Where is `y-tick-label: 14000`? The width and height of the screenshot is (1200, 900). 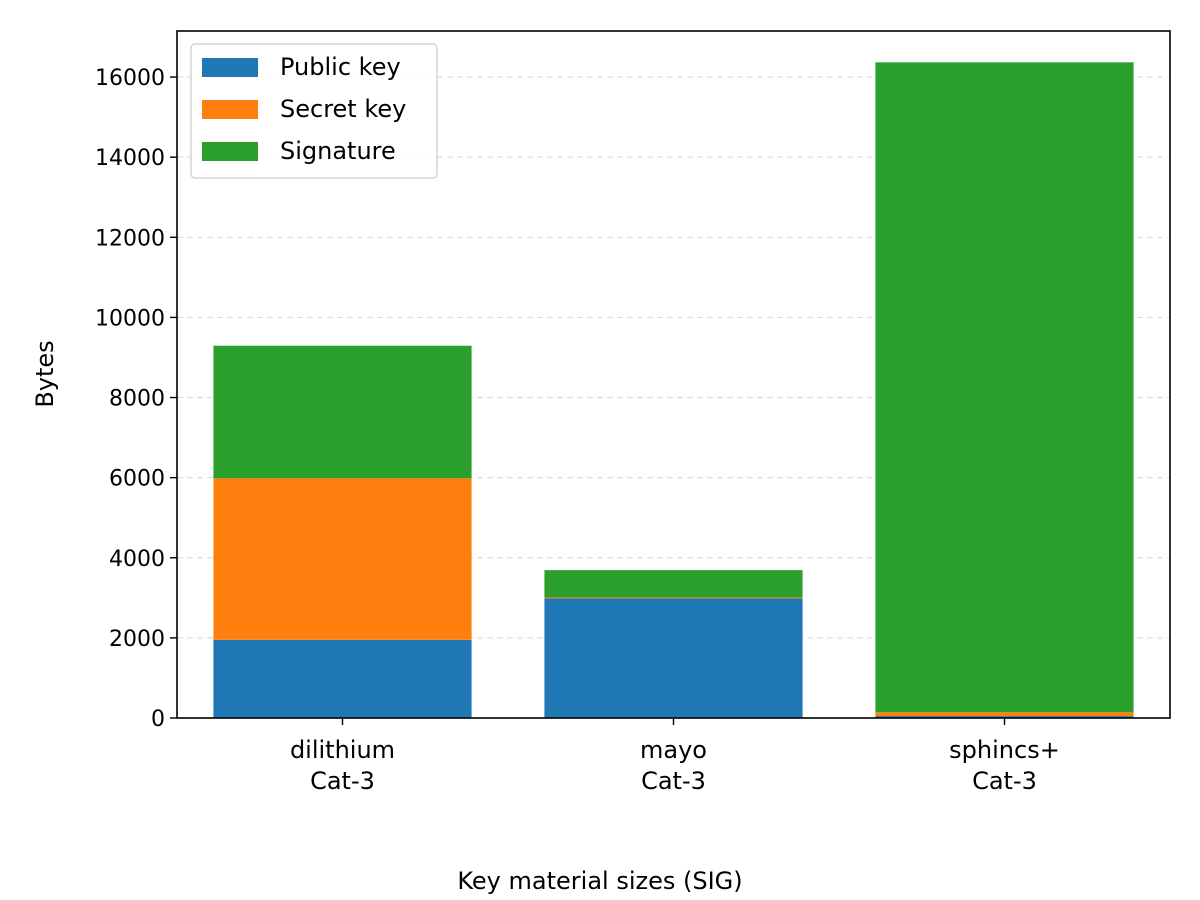 y-tick-label: 14000 is located at coordinates (130, 158).